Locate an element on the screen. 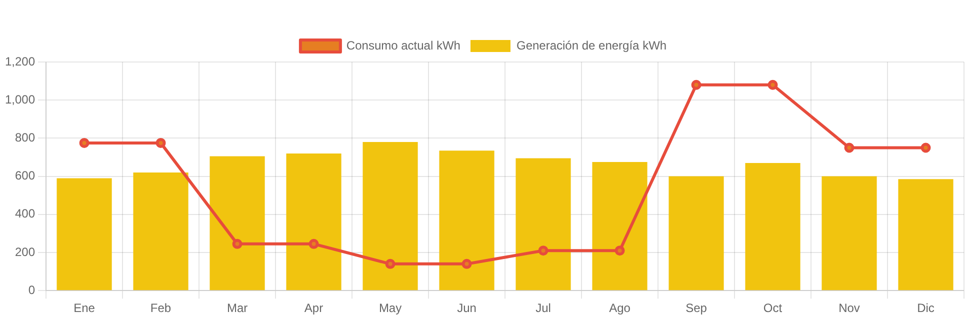 The width and height of the screenshot is (971, 323). y-tick-label: 1,200 is located at coordinates (20, 61).